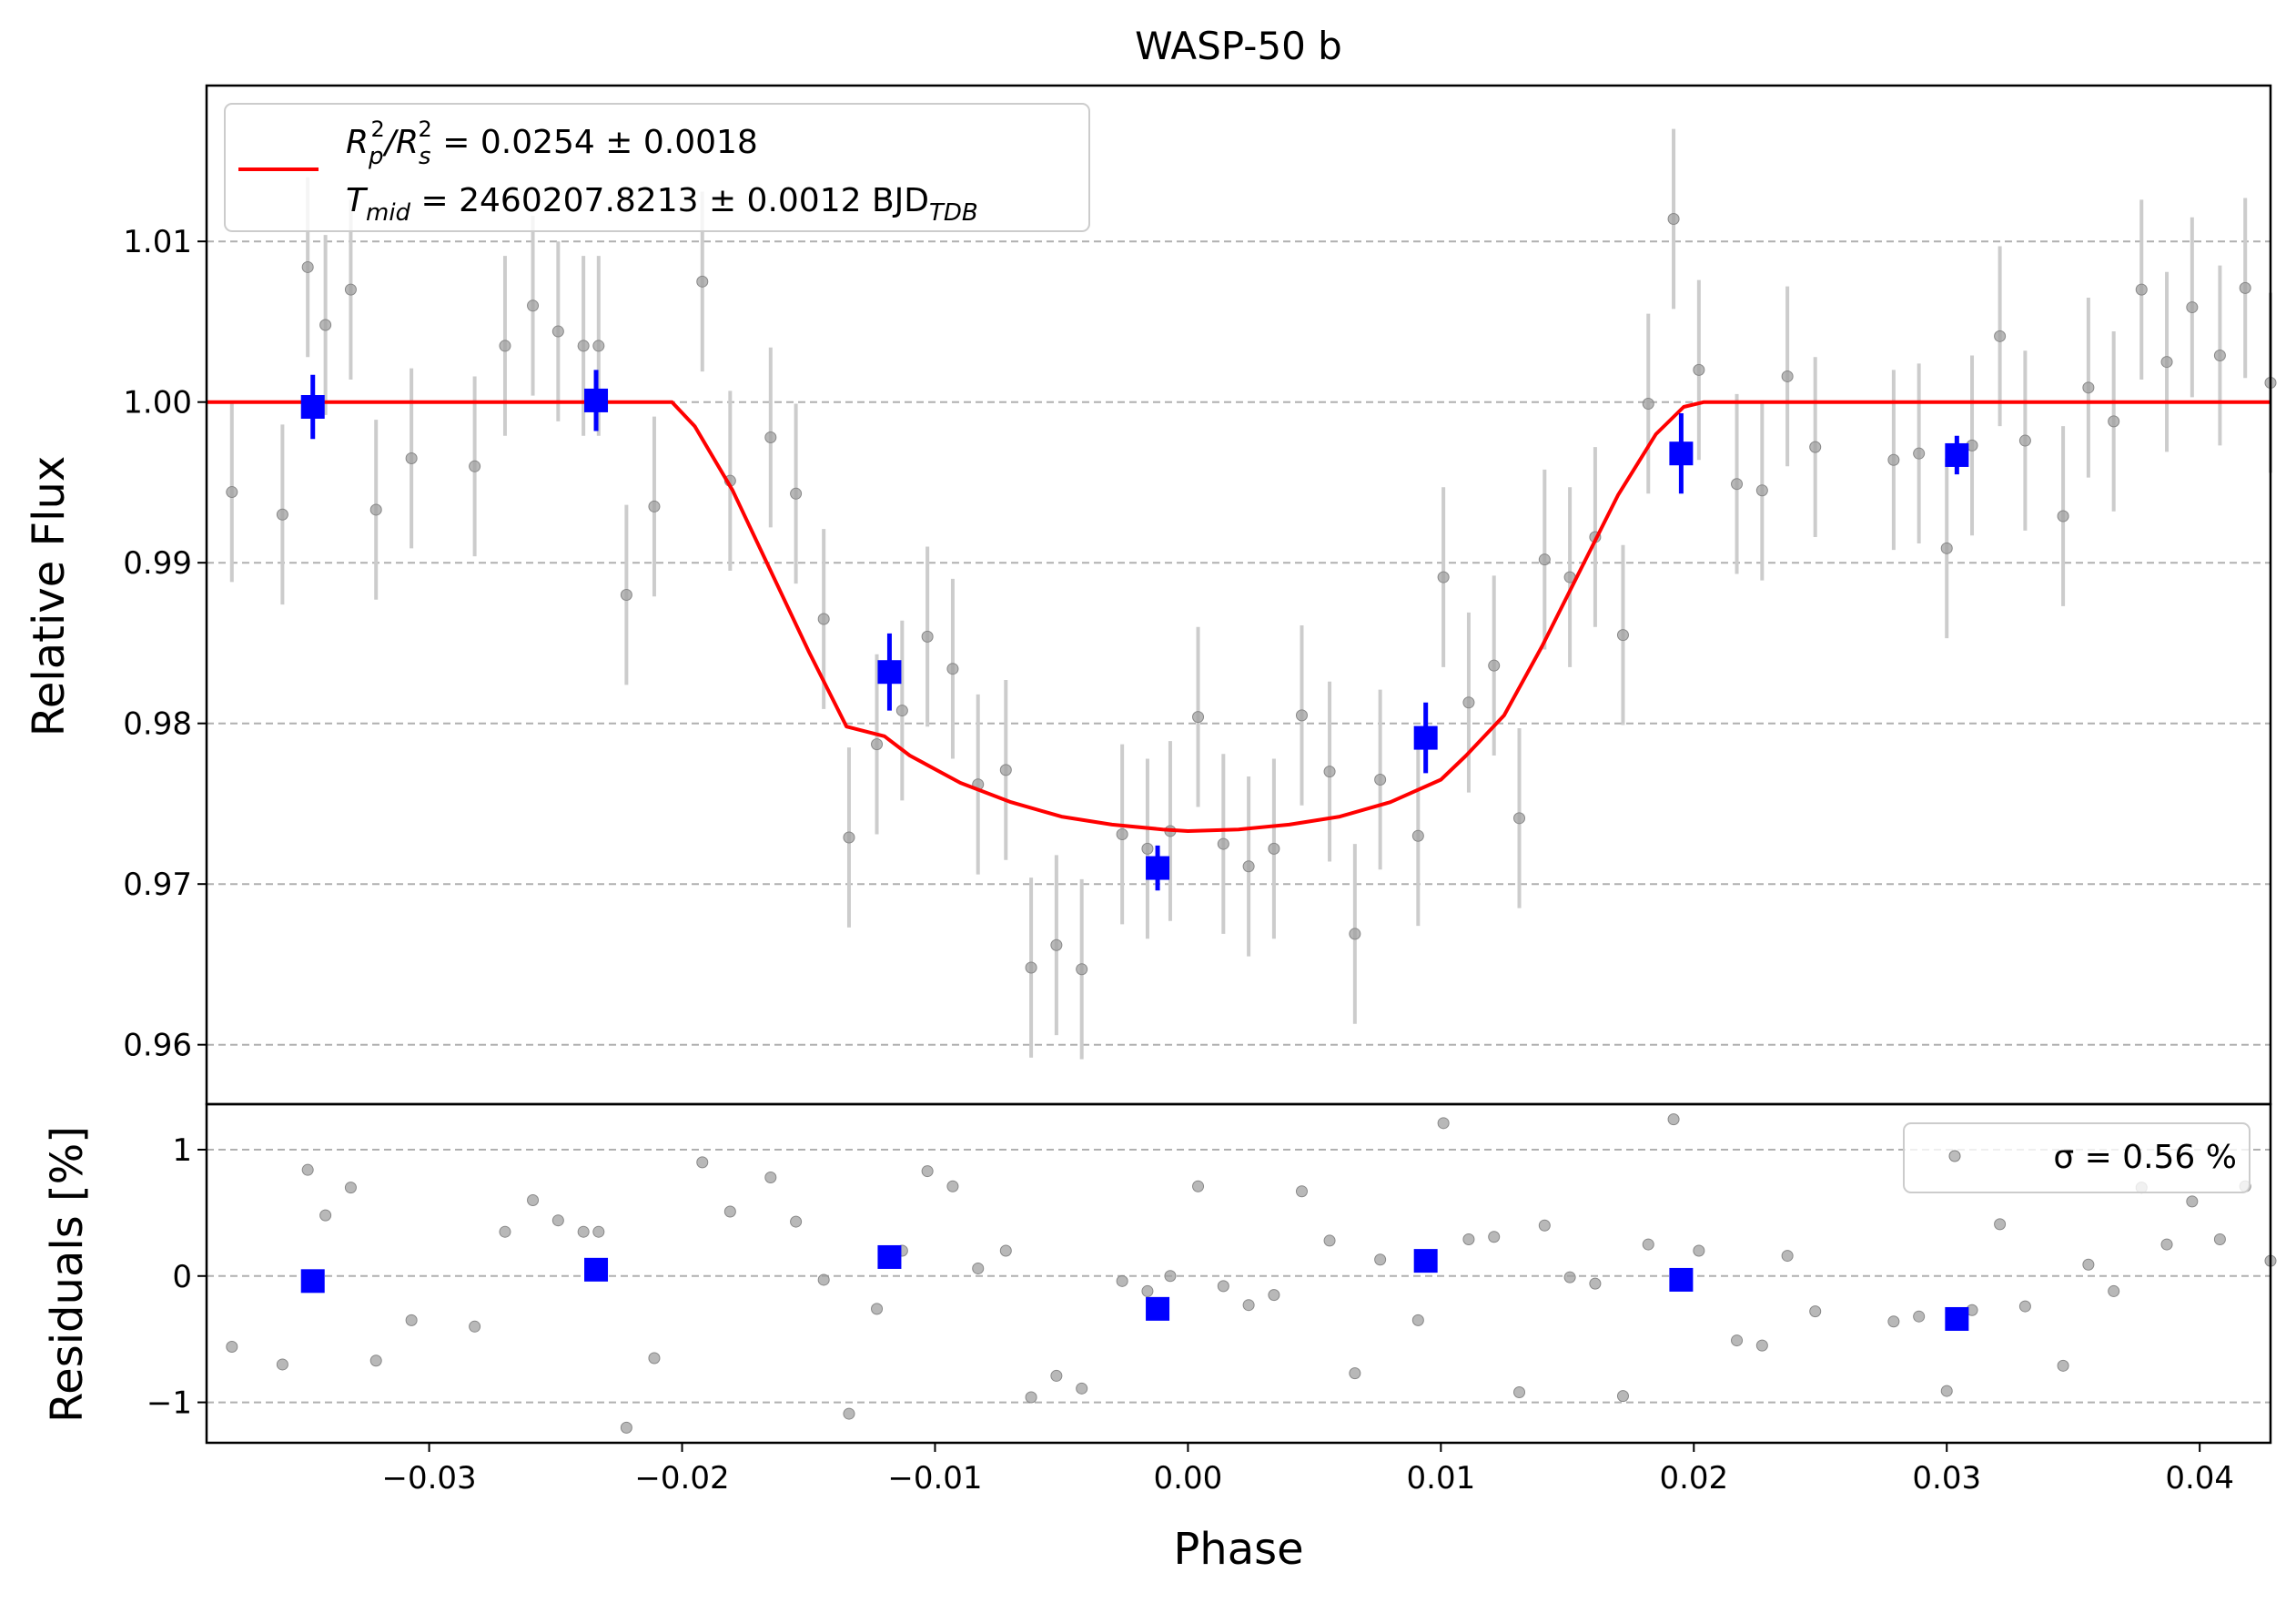  Describe the element at coordinates (1947, 1478) in the screenshot. I see `x-tick-label: 0.03` at that location.